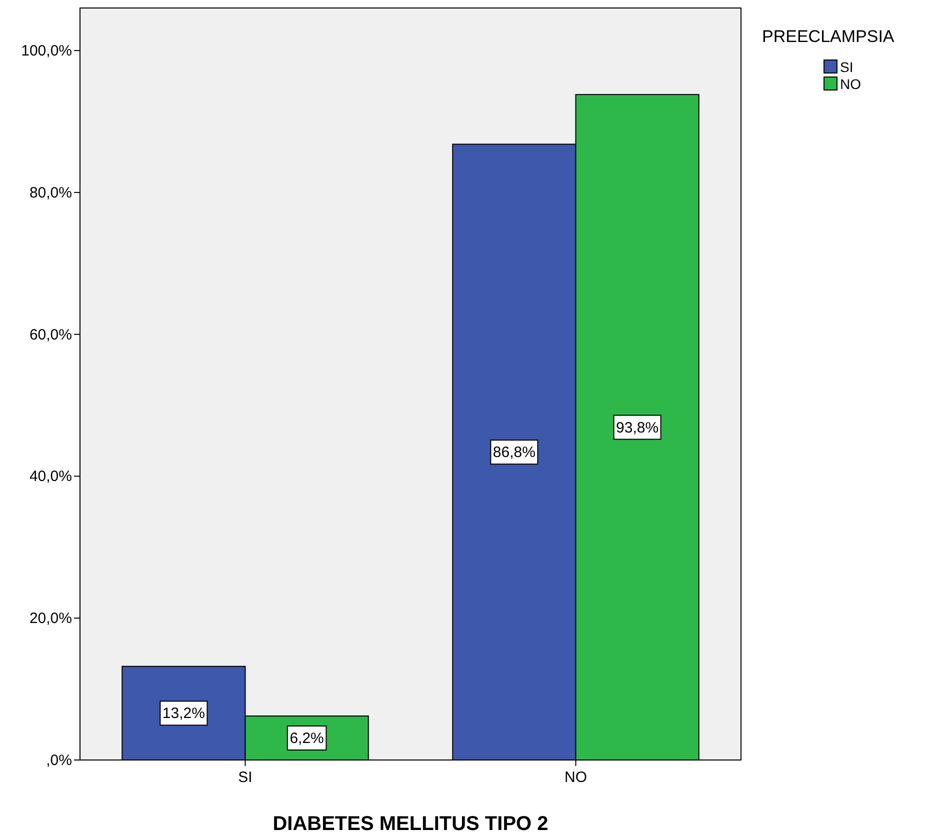 The image size is (939, 836). Describe the element at coordinates (637, 427) in the screenshot. I see `data-label: 93,8%` at that location.